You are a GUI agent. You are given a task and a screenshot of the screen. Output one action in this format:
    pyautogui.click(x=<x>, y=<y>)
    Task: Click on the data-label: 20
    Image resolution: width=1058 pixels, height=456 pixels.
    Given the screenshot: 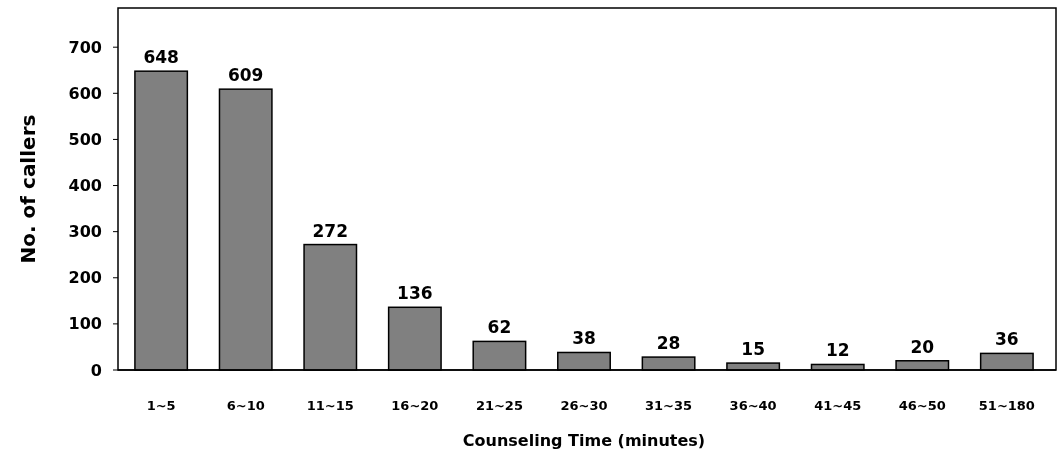 What is the action you would take?
    pyautogui.click(x=922, y=346)
    